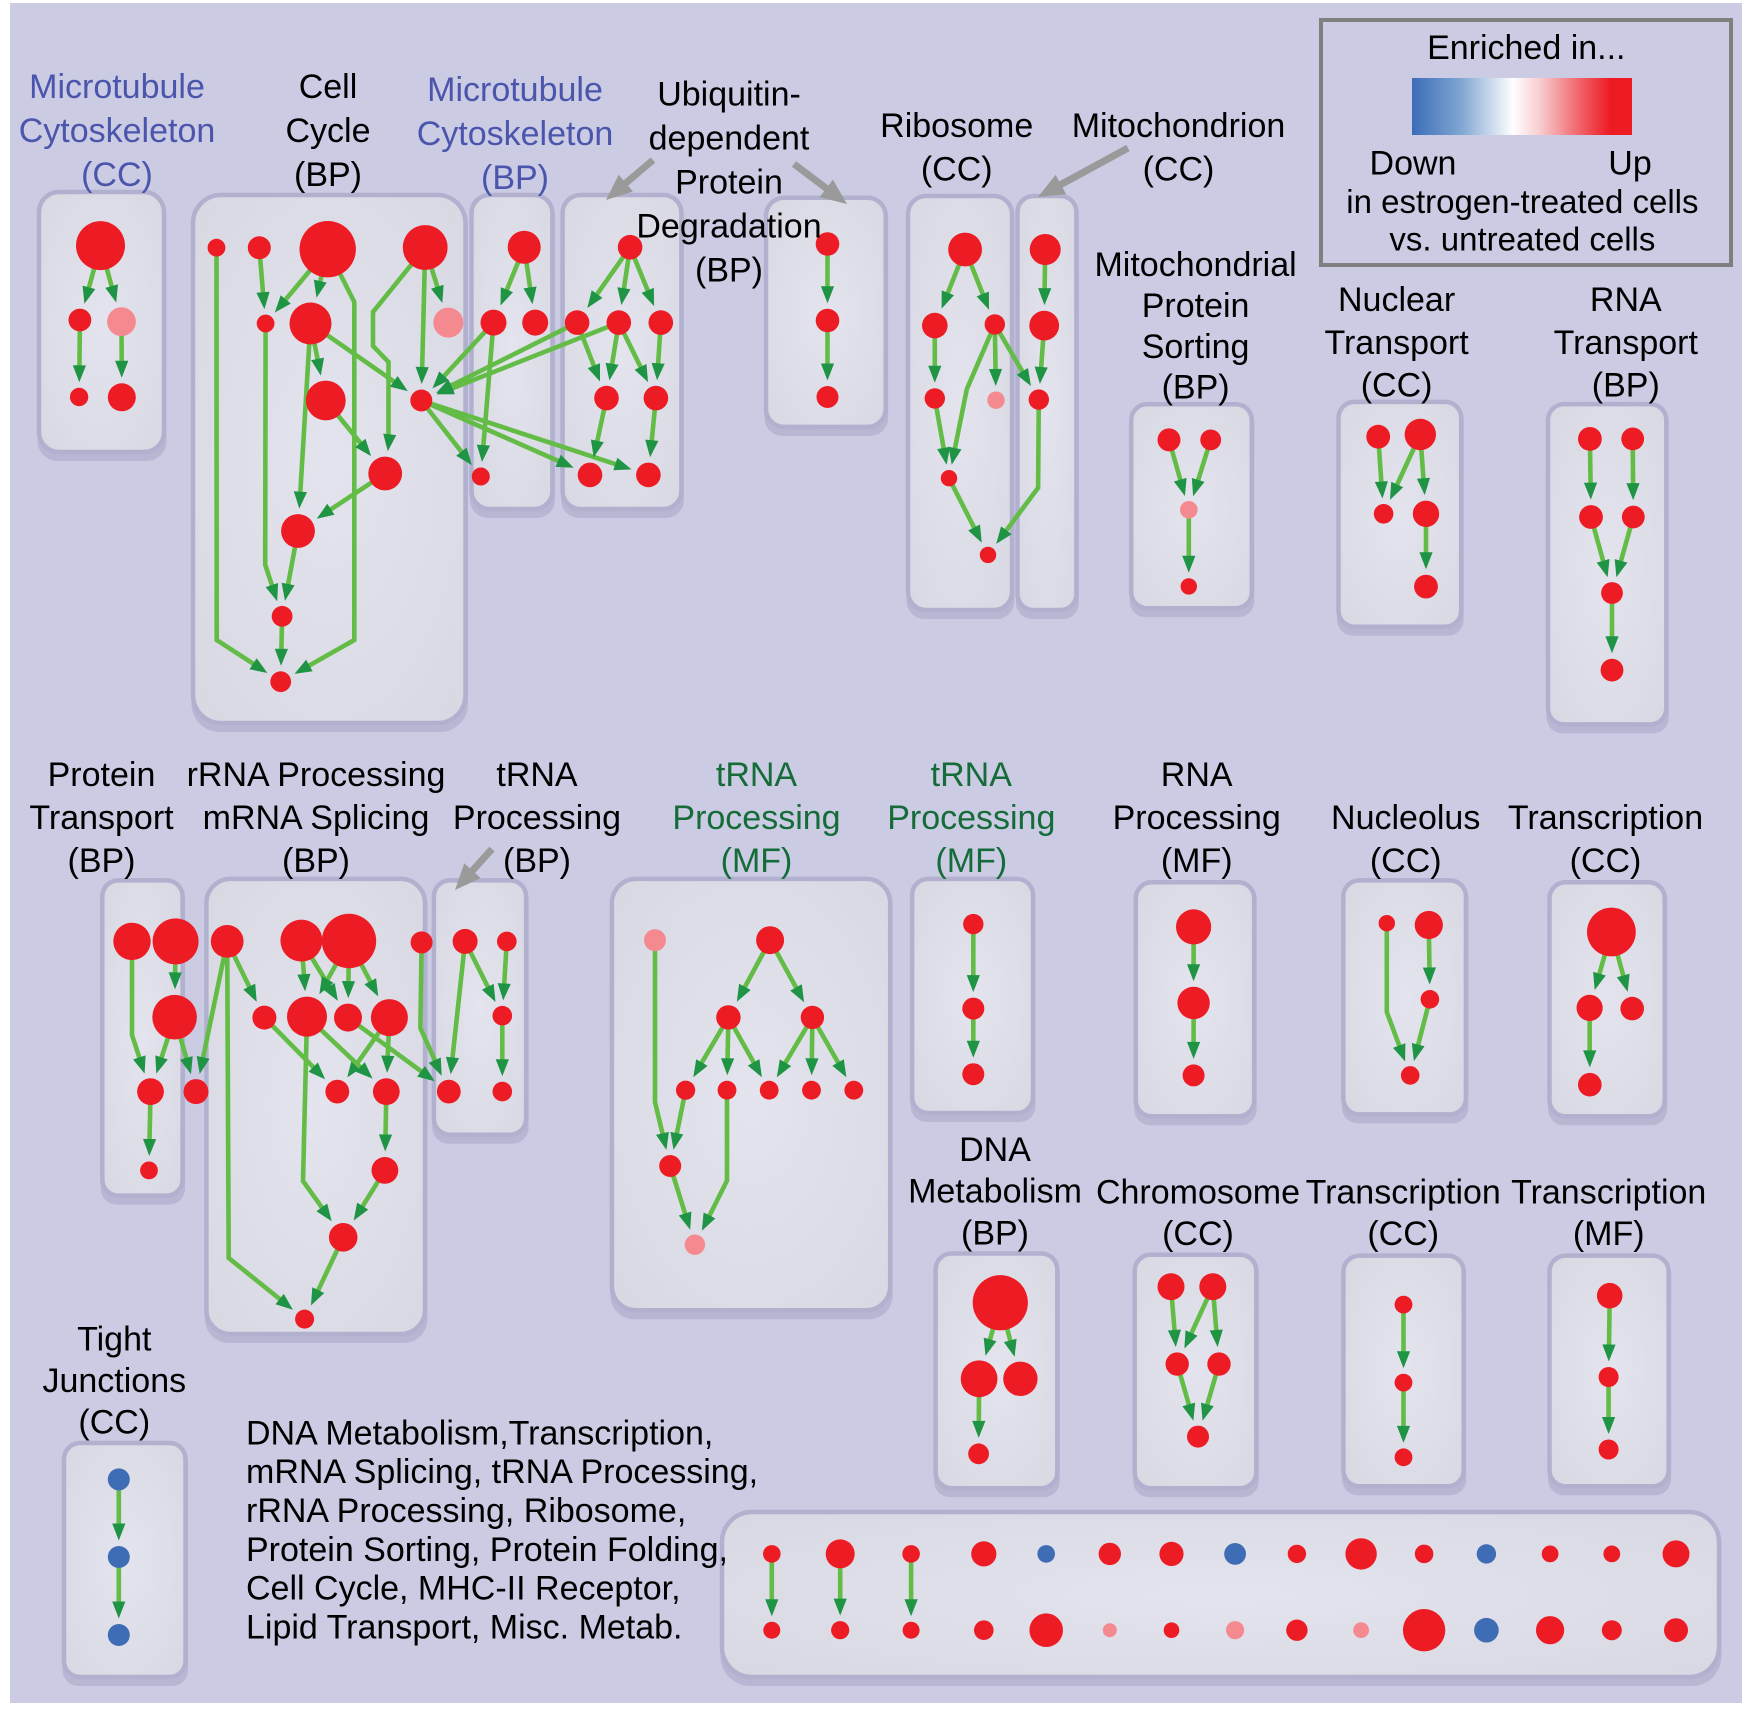 Image resolution: width=1750 pixels, height=1720 pixels. Describe the element at coordinates (1405, 818) in the screenshot. I see `svg-text: Nucleolus` at that location.